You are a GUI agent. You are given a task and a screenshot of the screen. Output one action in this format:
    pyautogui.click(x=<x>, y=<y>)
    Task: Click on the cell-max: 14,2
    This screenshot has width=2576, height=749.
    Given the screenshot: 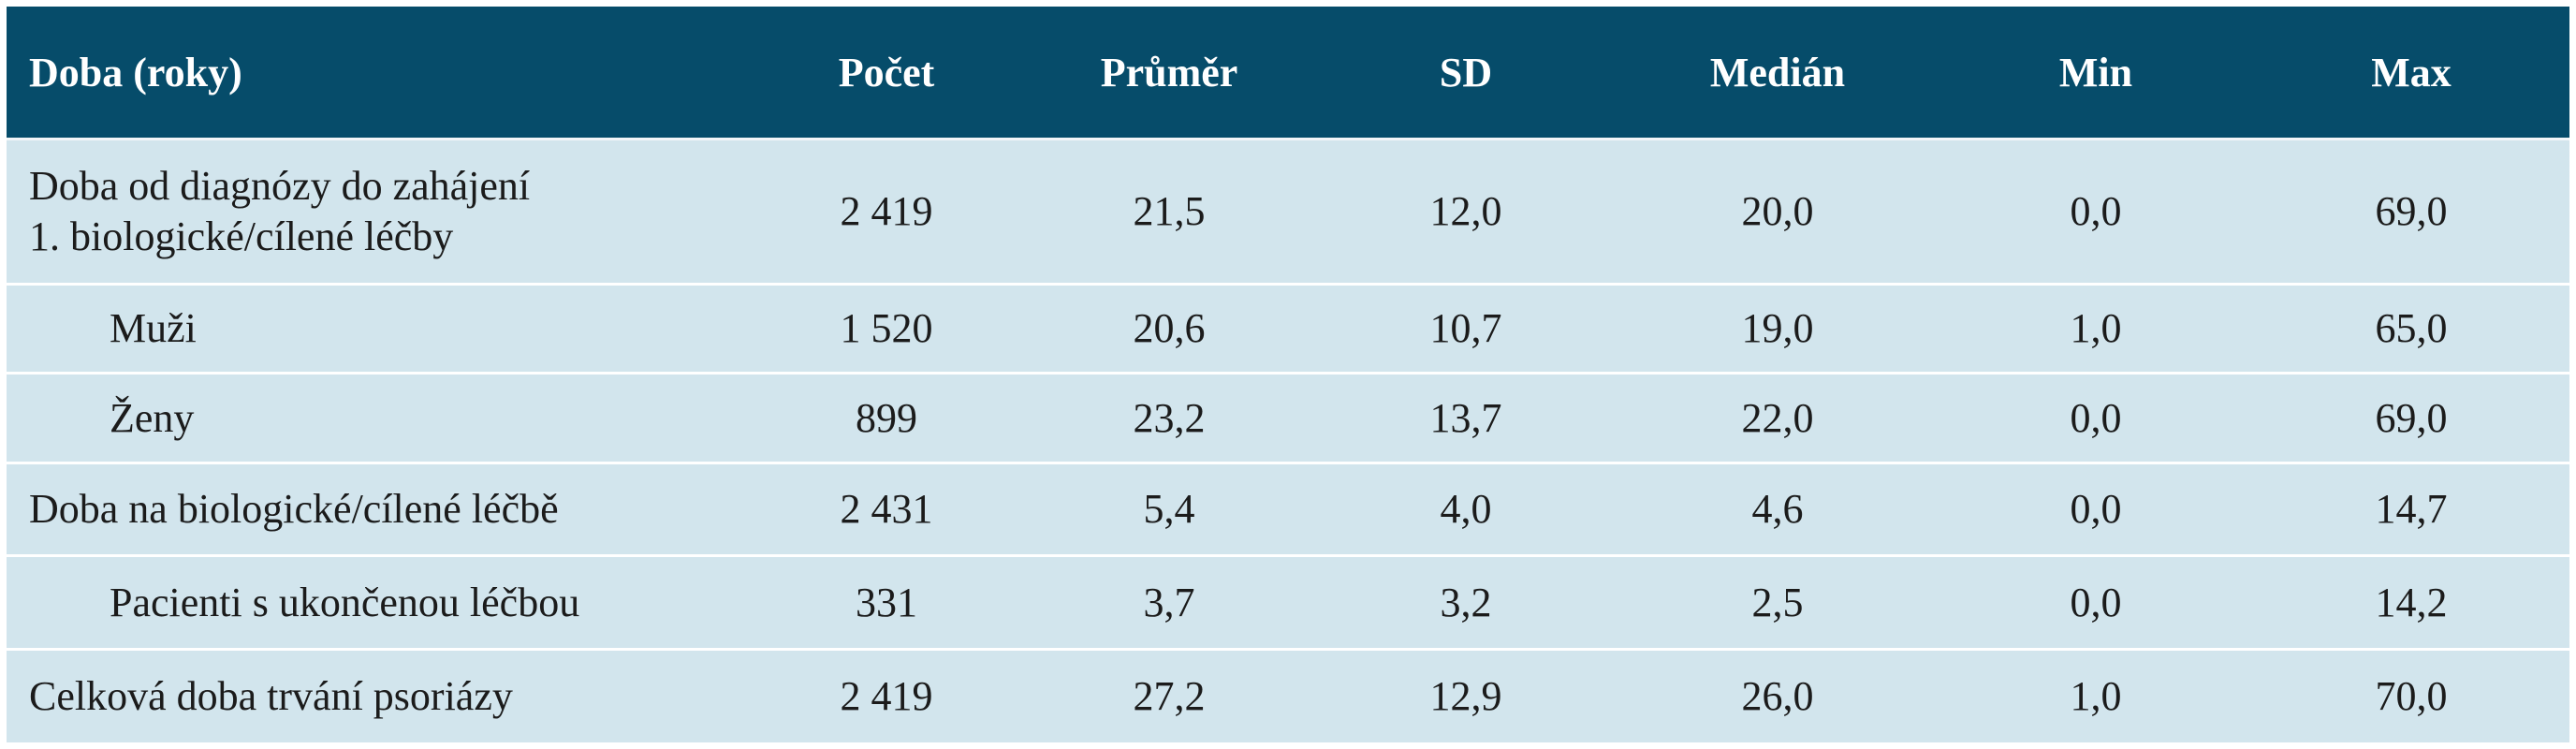 What is the action you would take?
    pyautogui.click(x=2411, y=602)
    